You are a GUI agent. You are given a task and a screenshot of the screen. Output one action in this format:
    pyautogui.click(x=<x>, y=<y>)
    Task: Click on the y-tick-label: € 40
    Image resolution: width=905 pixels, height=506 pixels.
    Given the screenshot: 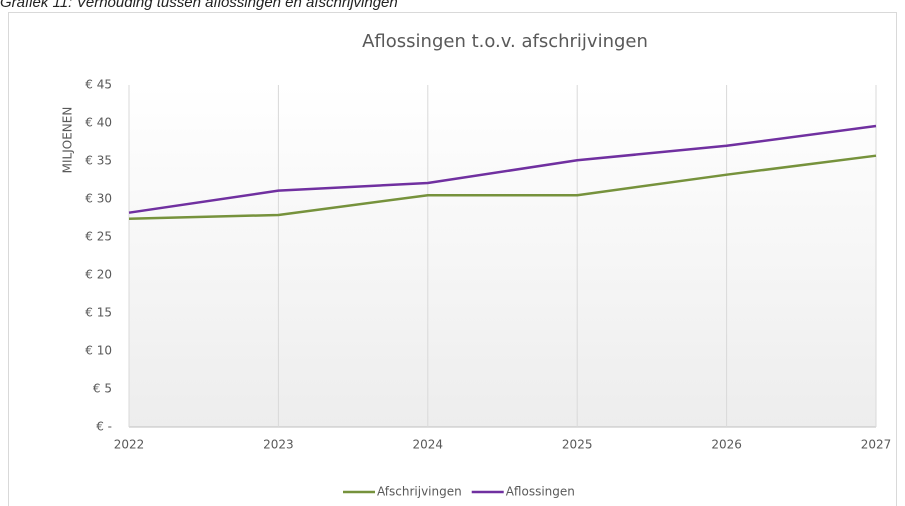 What is the action you would take?
    pyautogui.click(x=98, y=123)
    